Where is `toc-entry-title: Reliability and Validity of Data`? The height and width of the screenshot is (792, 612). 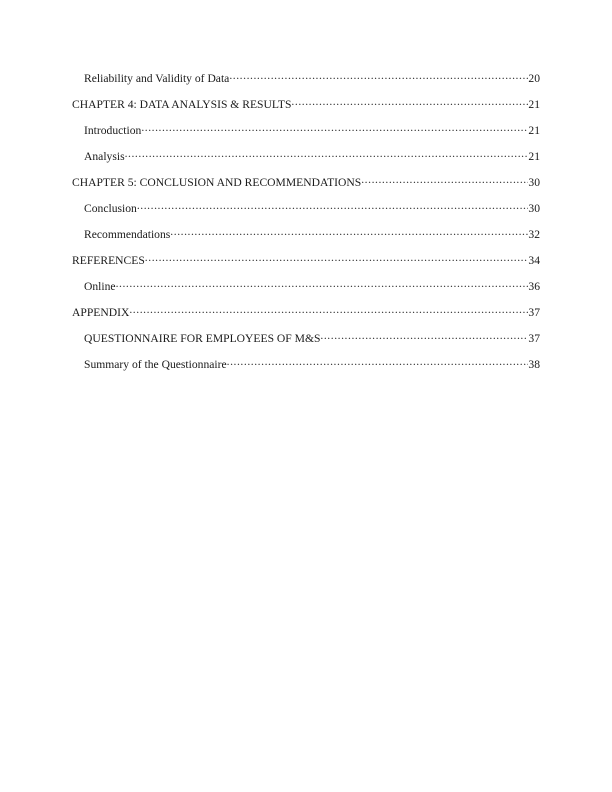
toc-entry-title: Reliability and Validity of Data is located at coordinates (157, 78).